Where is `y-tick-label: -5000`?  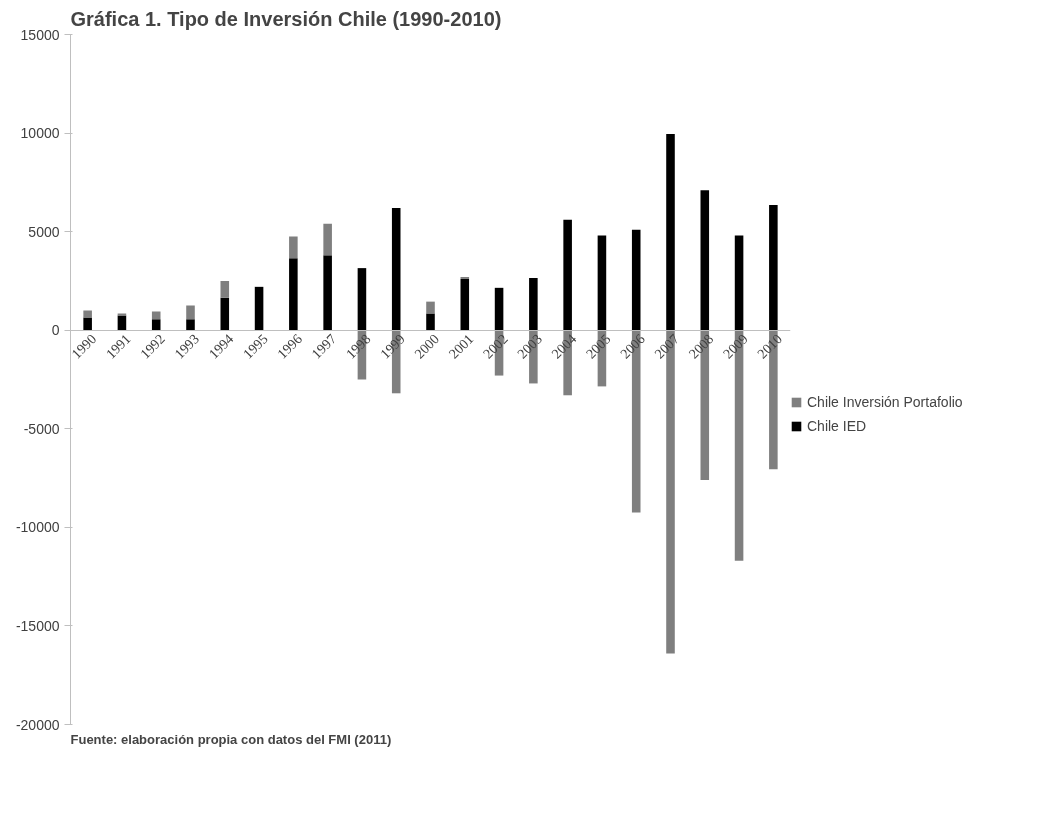 y-tick-label: -5000 is located at coordinates (41, 428).